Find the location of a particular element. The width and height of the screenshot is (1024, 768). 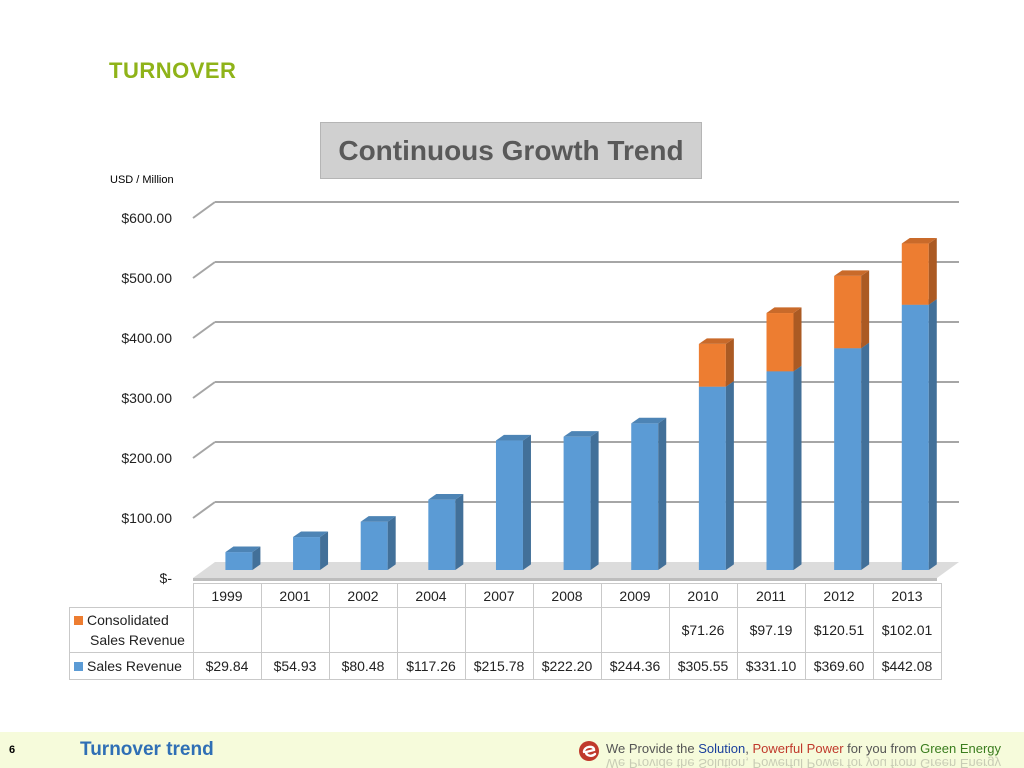

legend-label-consolidated: Consolidated Sales Revenue is located at coordinates (131, 630).